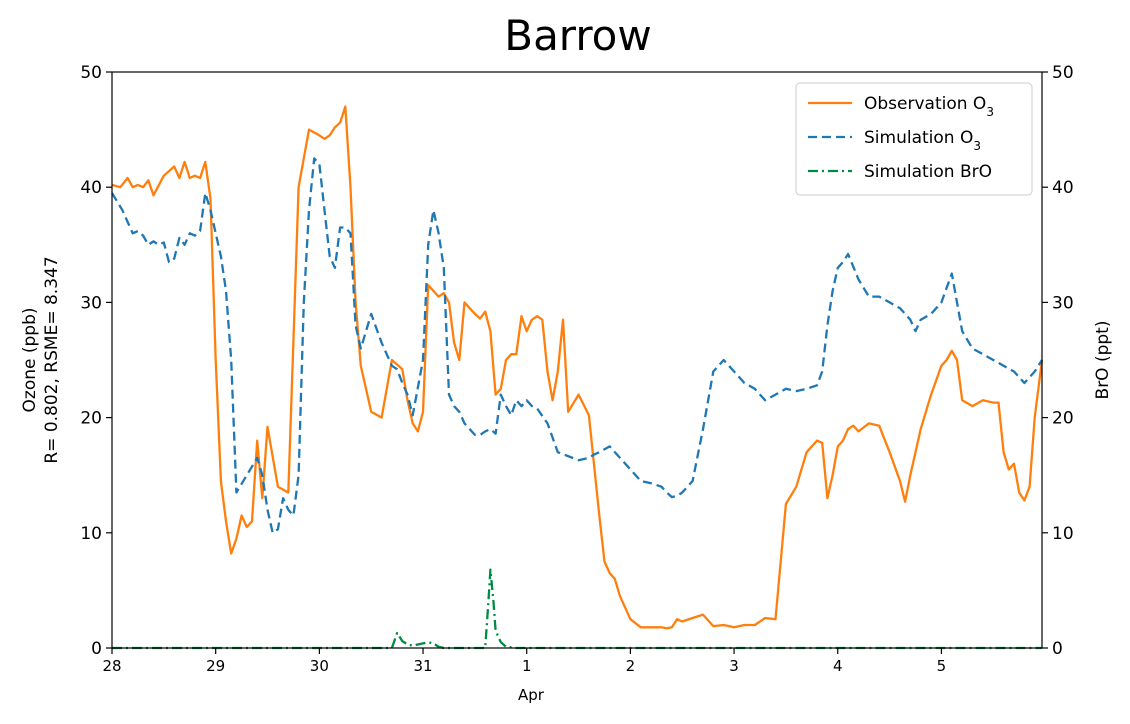  What do you see at coordinates (422, 666) in the screenshot?
I see `x-tick-label: 31` at bounding box center [422, 666].